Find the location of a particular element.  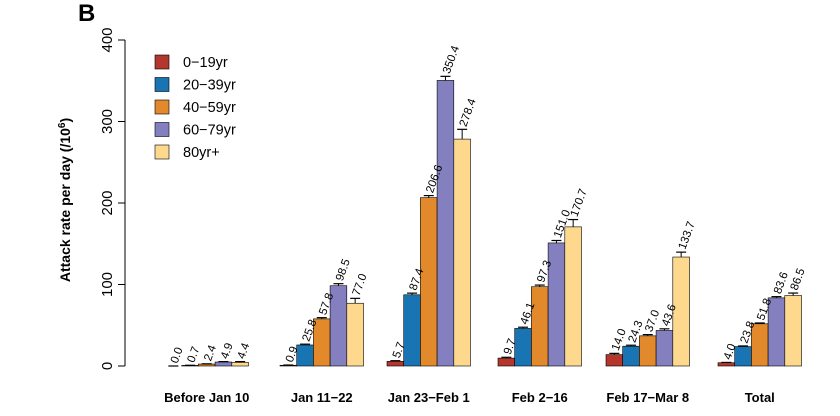

y-axis-label: Attack rate per day (/106) is located at coordinates (65, 200).